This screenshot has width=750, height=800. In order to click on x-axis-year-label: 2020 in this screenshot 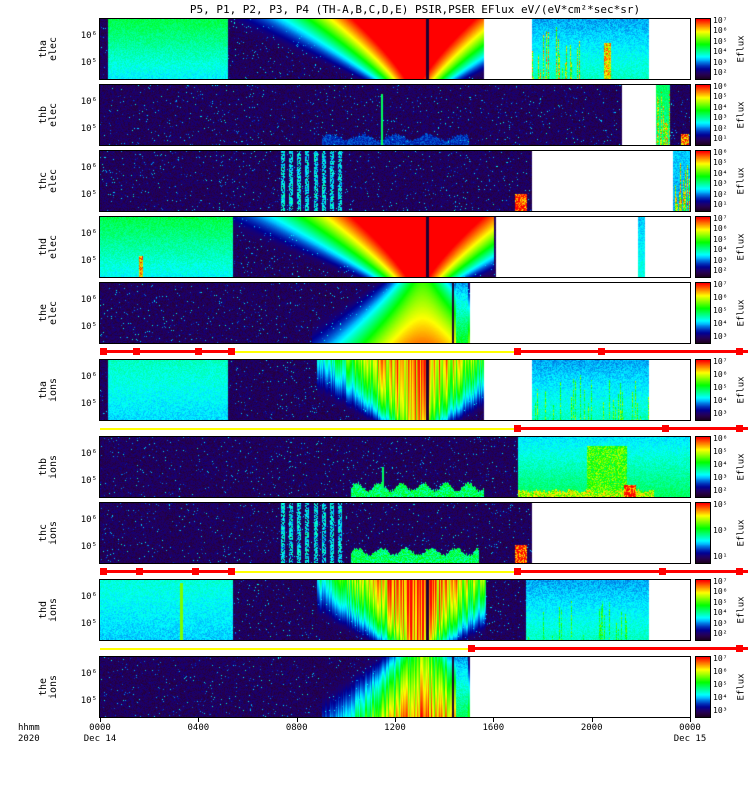, I will do `click(29, 739)`.